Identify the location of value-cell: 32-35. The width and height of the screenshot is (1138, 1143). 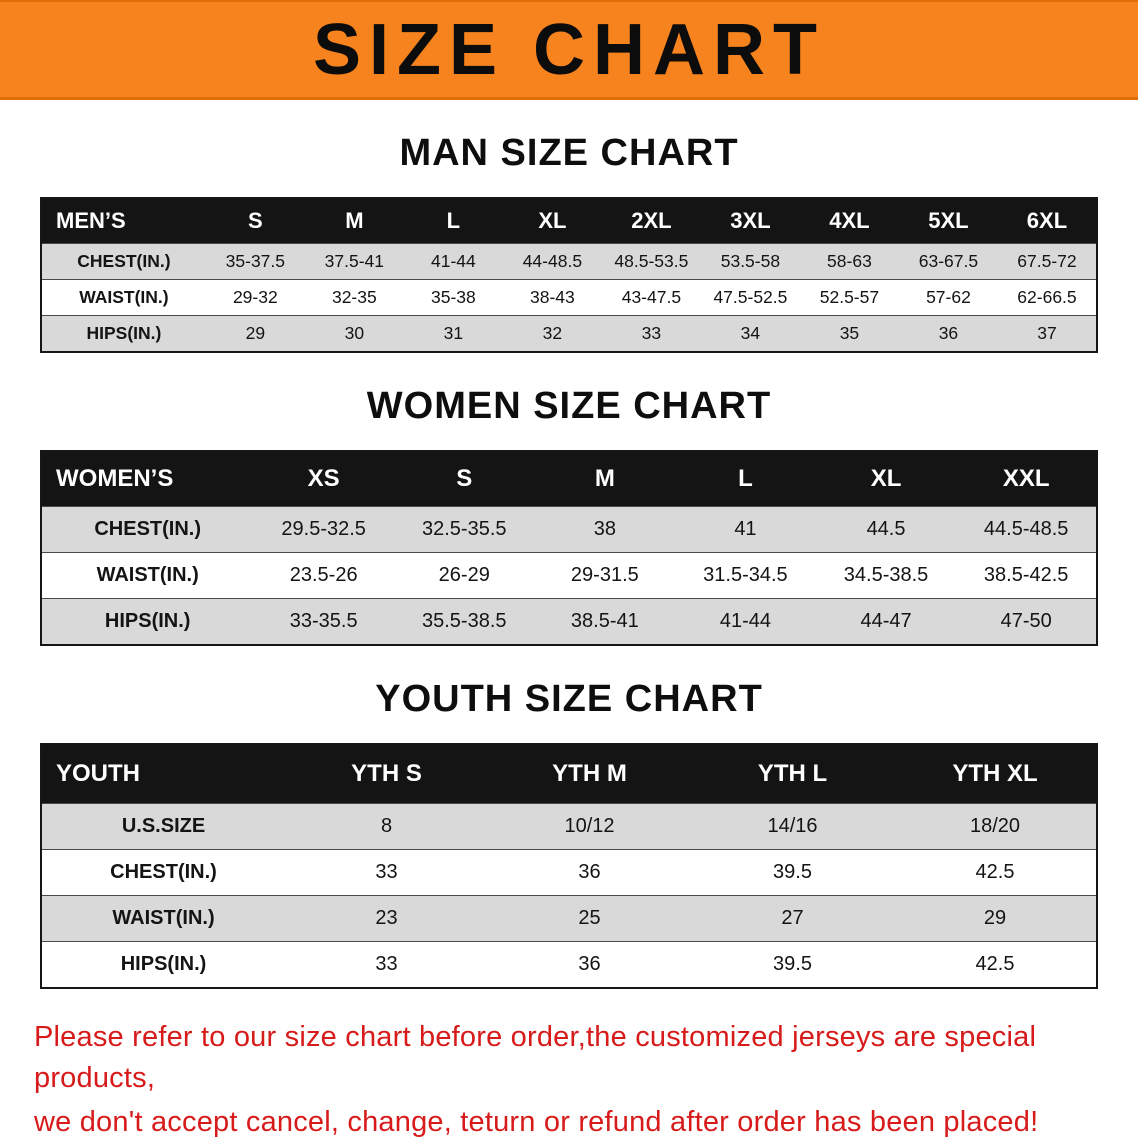
(354, 297).